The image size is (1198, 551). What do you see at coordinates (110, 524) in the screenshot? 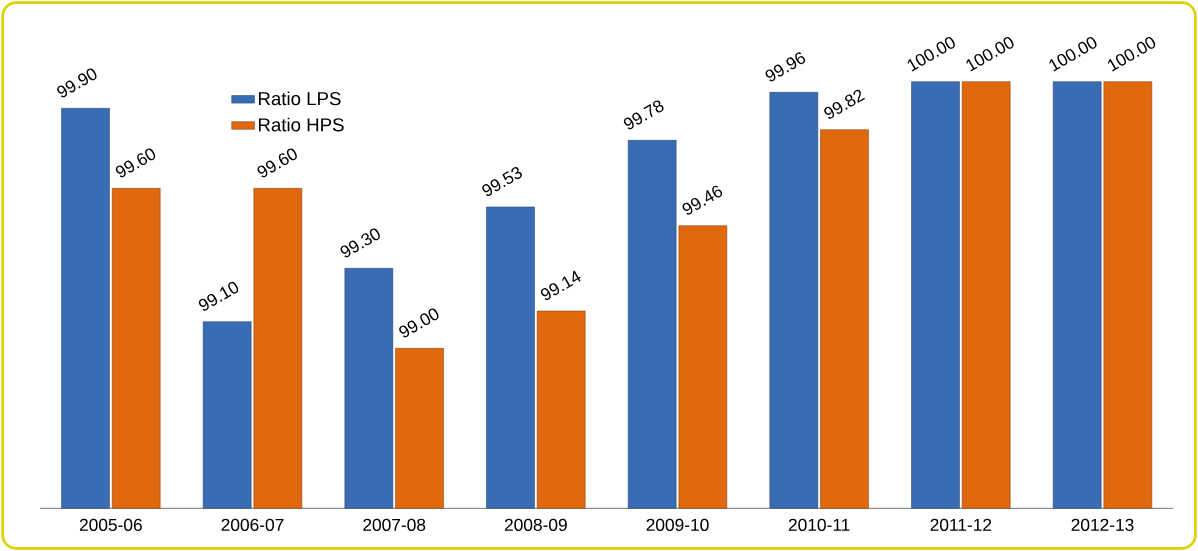
I see `x-tick-label: 2005-06` at bounding box center [110, 524].